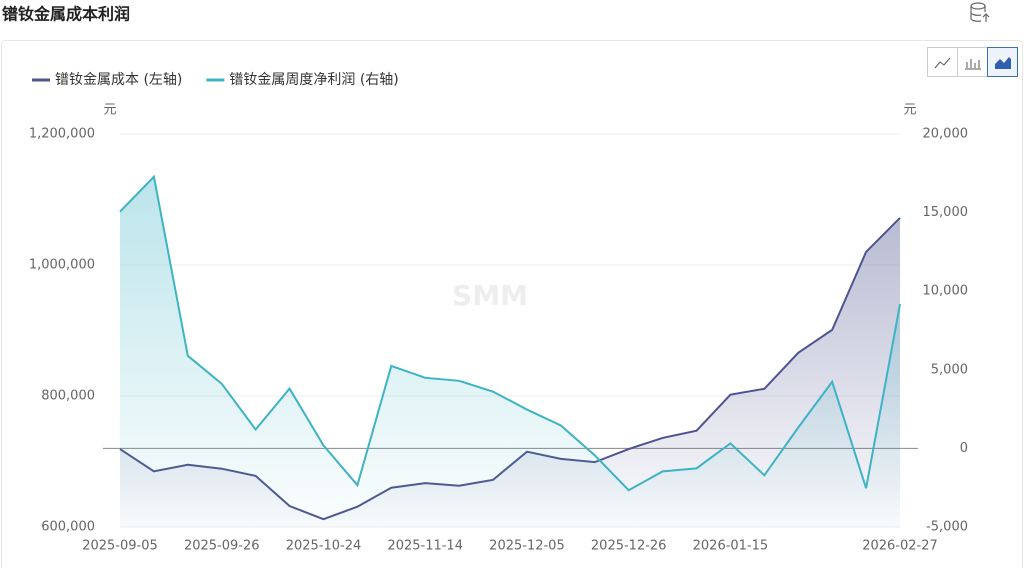 The width and height of the screenshot is (1024, 568). Describe the element at coordinates (964, 448) in the screenshot. I see `y2-tick-label: 0` at that location.